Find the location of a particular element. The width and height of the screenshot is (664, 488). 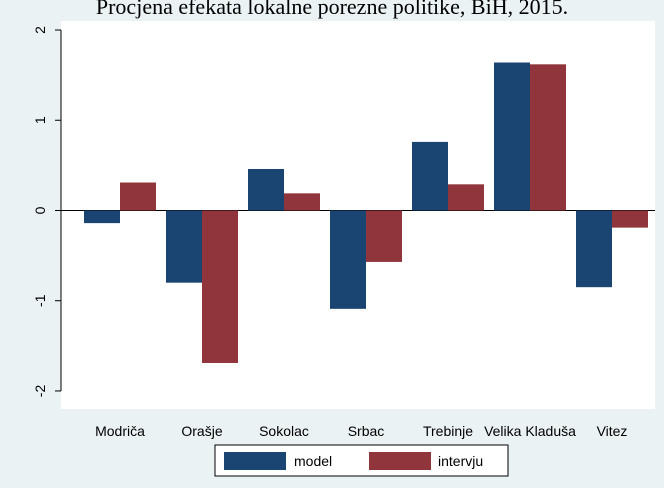

y-tick-label: -1 is located at coordinates (40, 300).